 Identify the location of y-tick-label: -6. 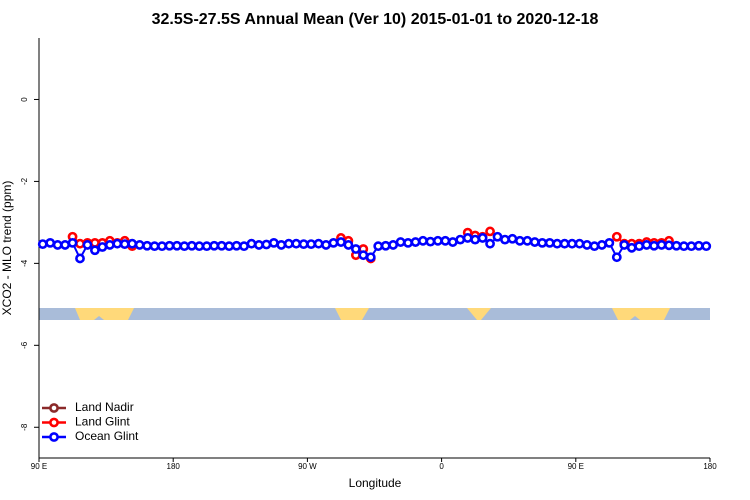
(24, 345).